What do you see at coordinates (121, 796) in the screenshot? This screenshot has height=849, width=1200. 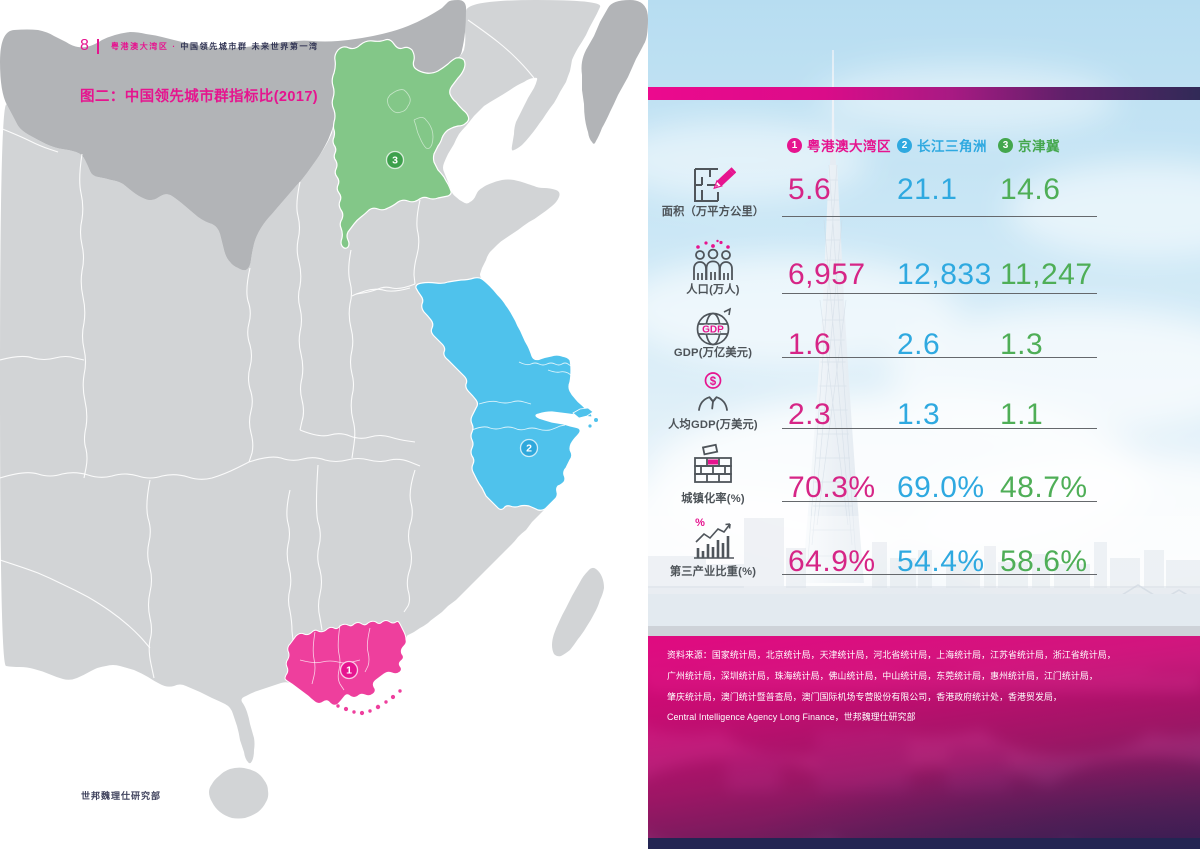 I see `footer-credit: 世邦魏理仕研究部` at bounding box center [121, 796].